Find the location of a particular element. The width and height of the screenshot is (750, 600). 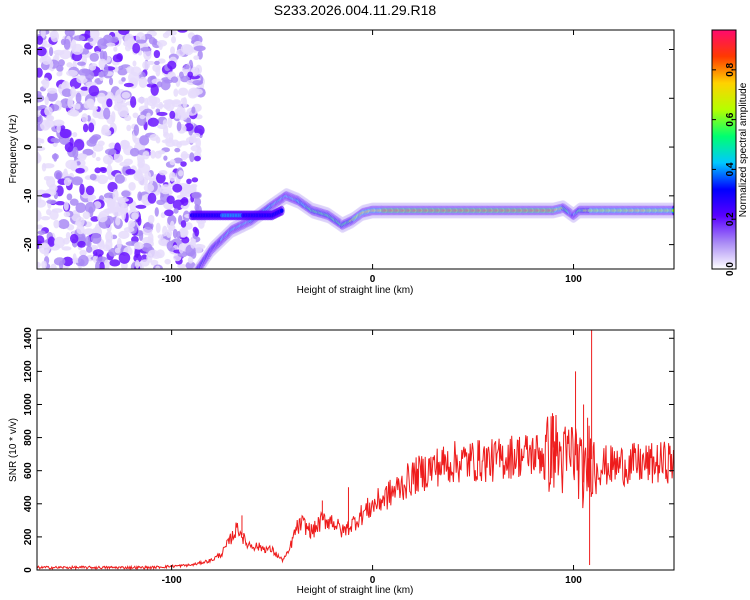

colorbar-label: Normalized spectral amplitude is located at coordinates (743, 149).